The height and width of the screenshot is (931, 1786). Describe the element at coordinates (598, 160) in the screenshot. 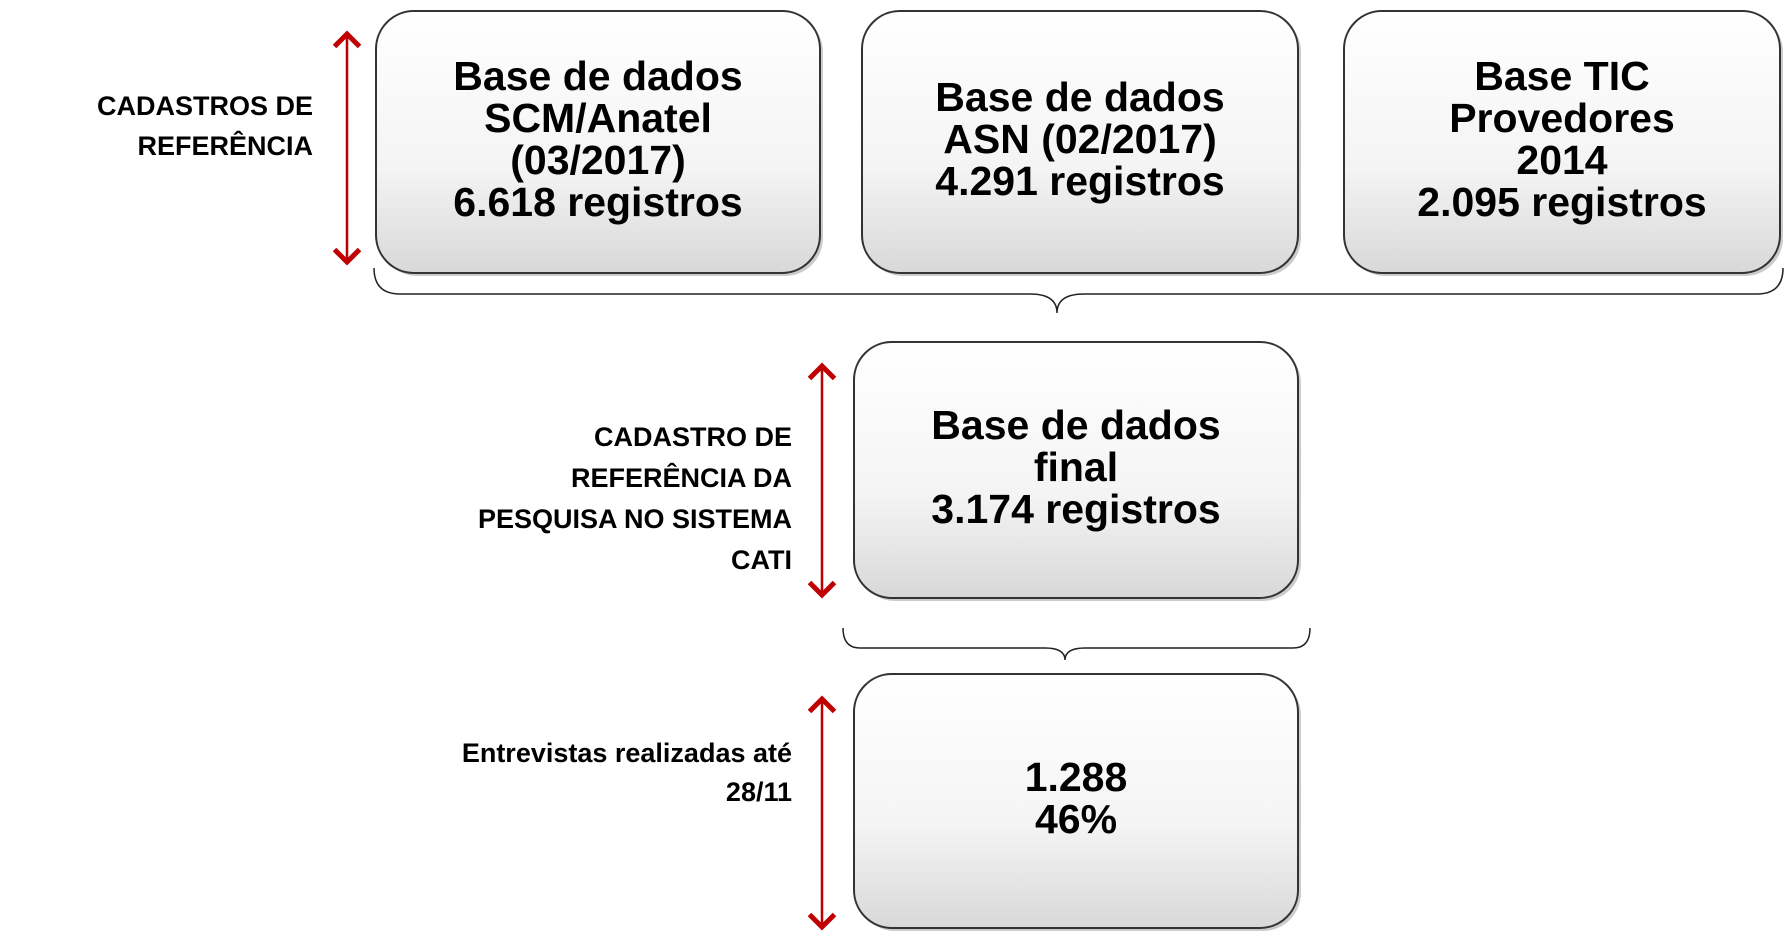

I see `box-text: (03/2017)` at that location.